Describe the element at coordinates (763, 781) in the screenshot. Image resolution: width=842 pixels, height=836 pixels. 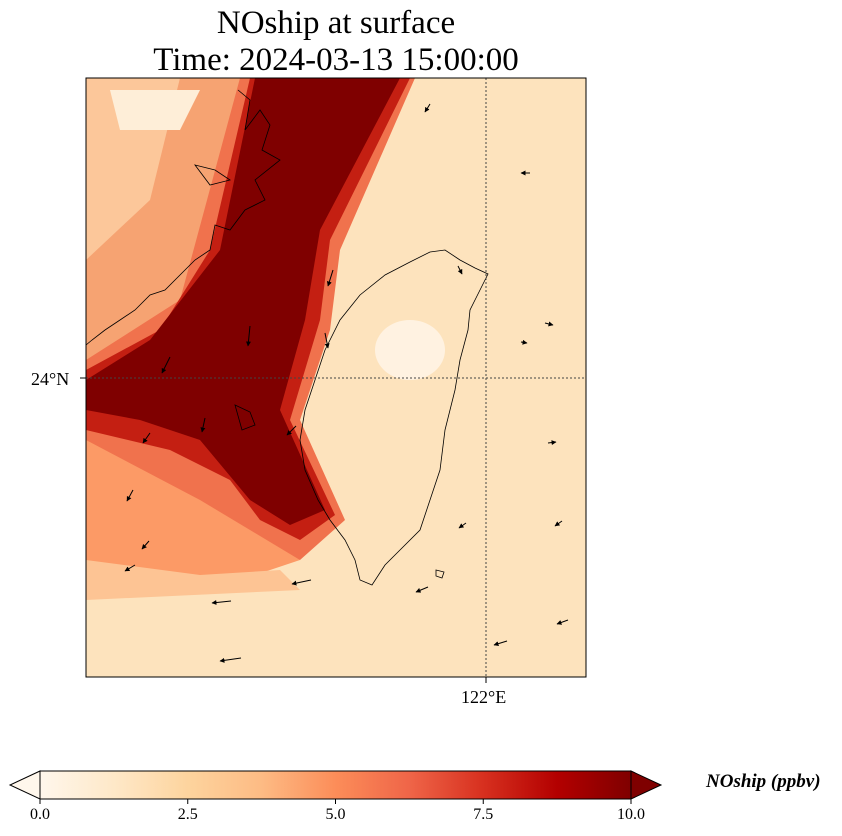
I see `colorbar-label: NOship (ppbv)` at that location.